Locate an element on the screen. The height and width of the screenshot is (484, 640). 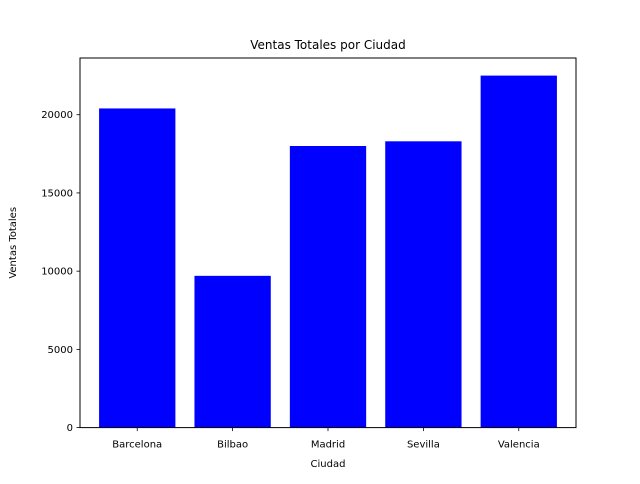
bar-sevilla is located at coordinates (423, 284).